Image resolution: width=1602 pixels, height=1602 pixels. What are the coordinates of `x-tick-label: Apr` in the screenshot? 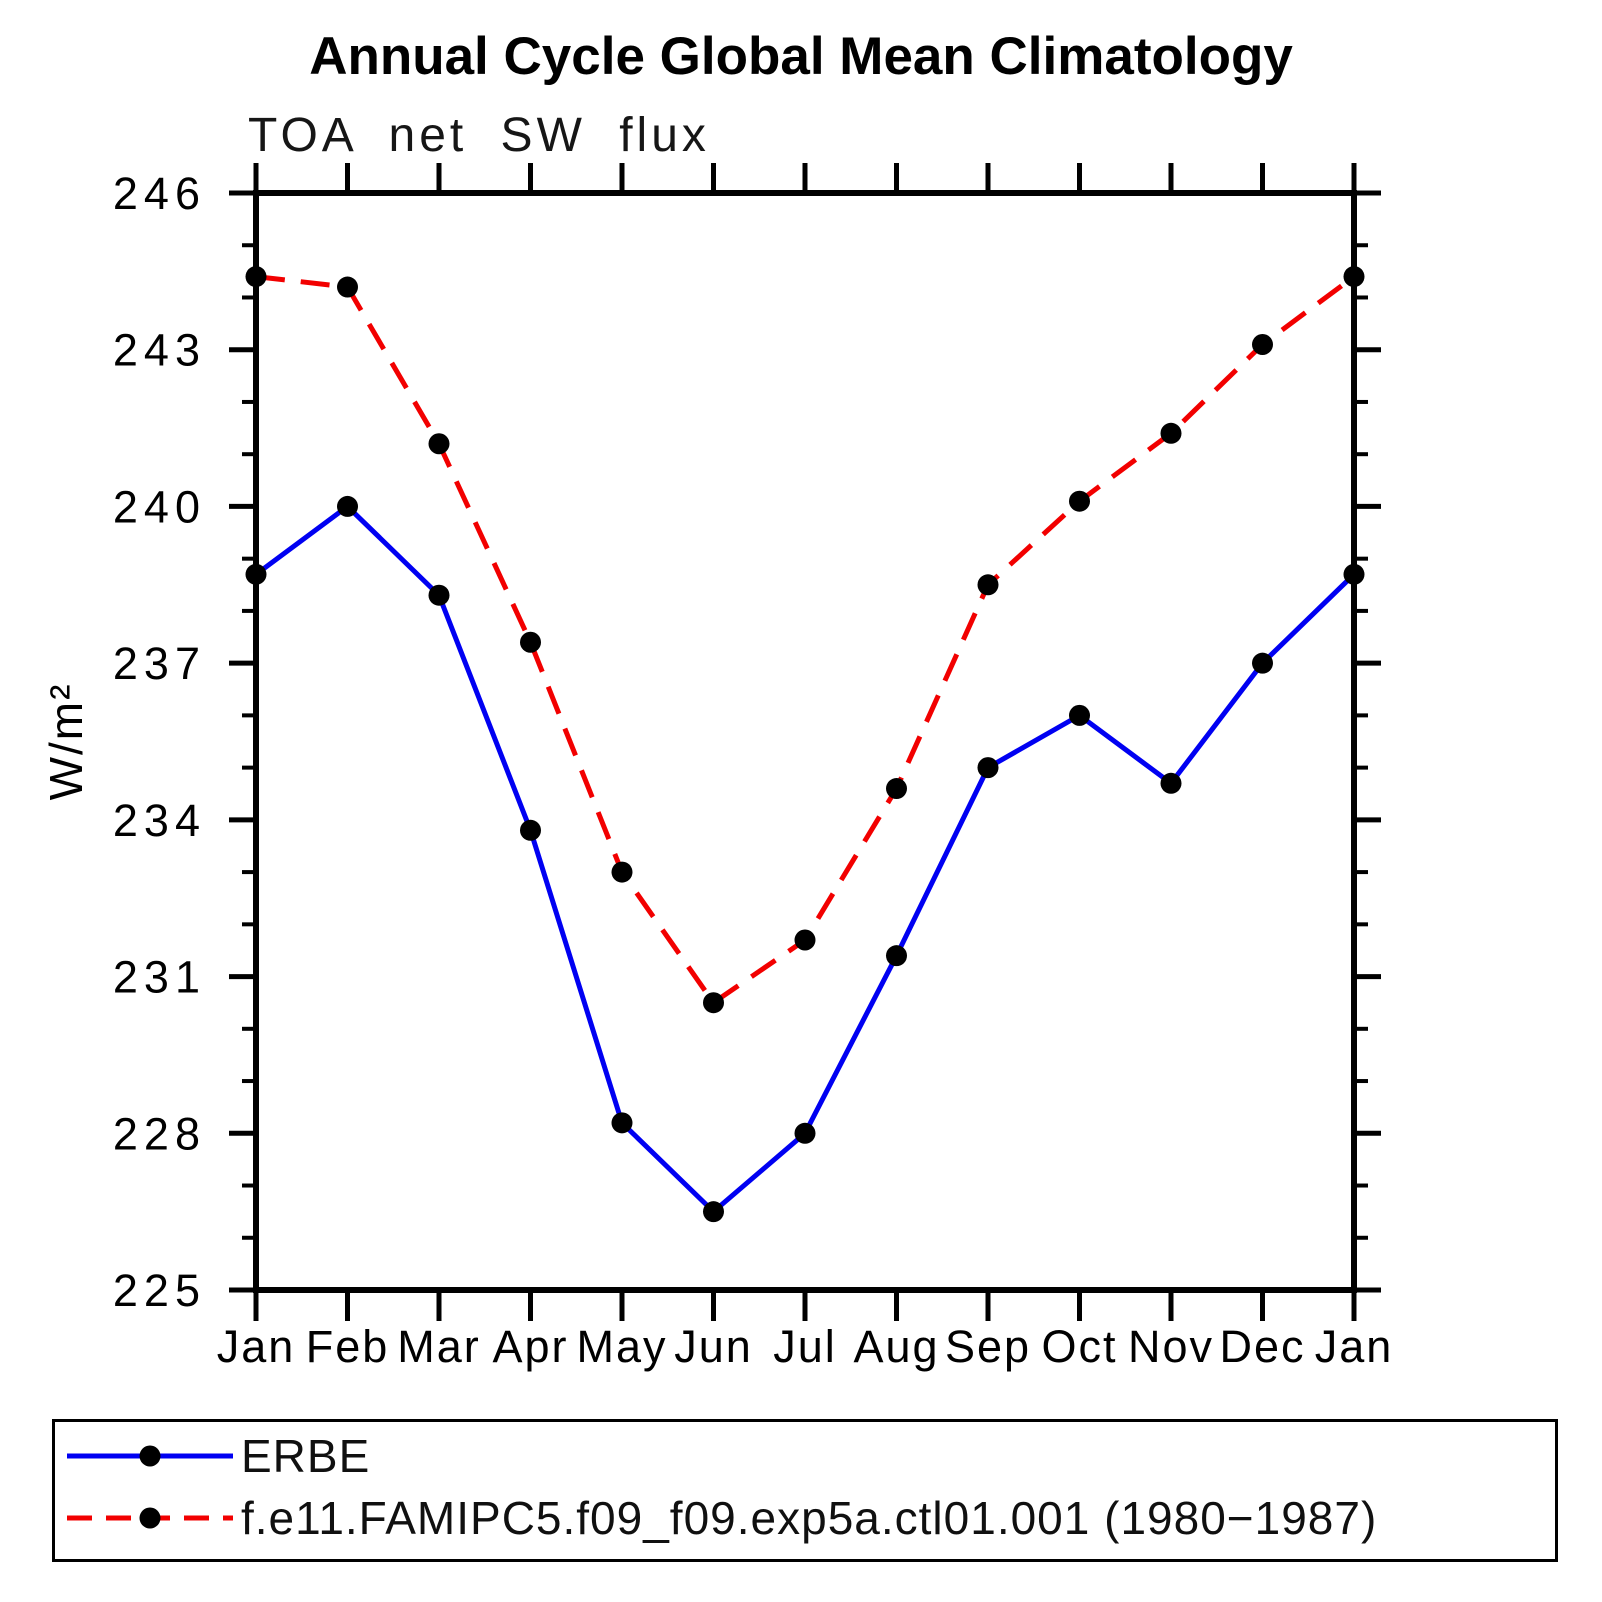 It's located at (530, 1346).